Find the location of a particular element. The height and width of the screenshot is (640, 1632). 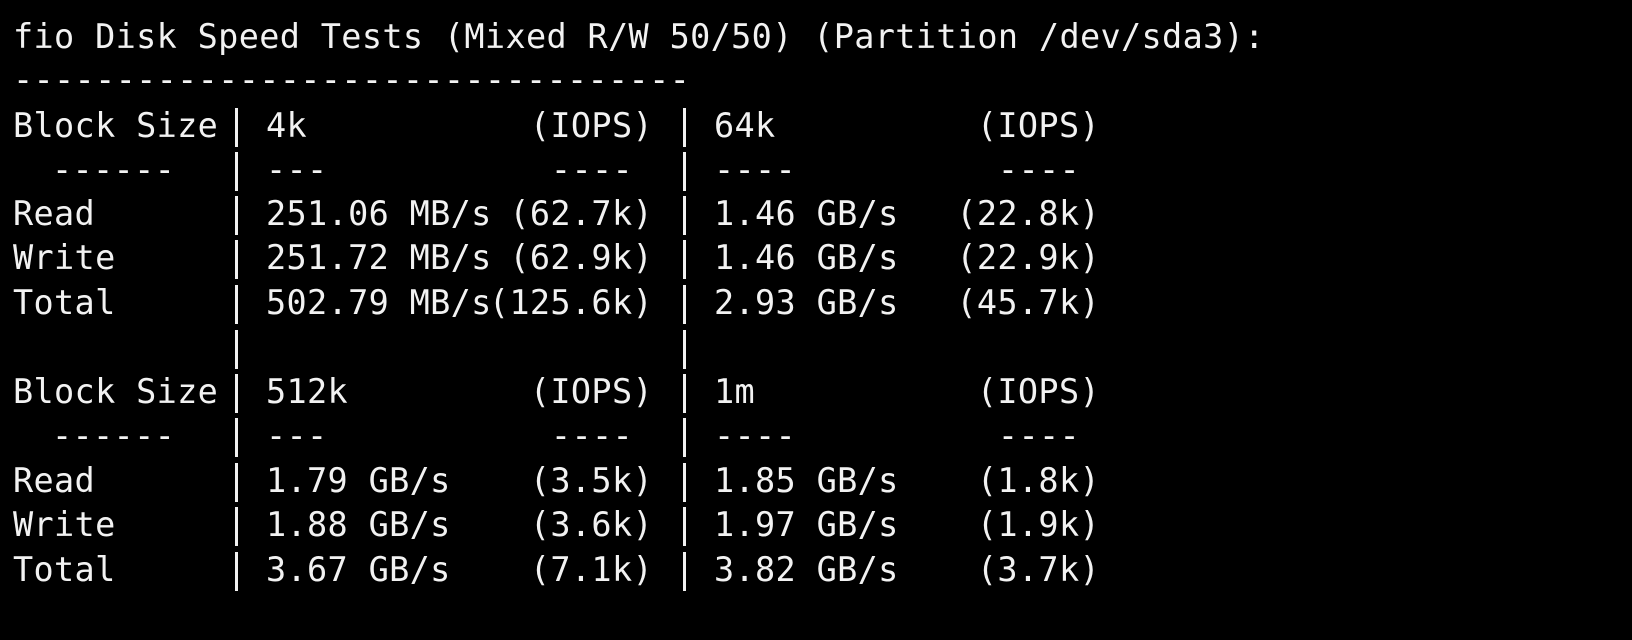

blank-separator-row is located at coordinates (613, 348).